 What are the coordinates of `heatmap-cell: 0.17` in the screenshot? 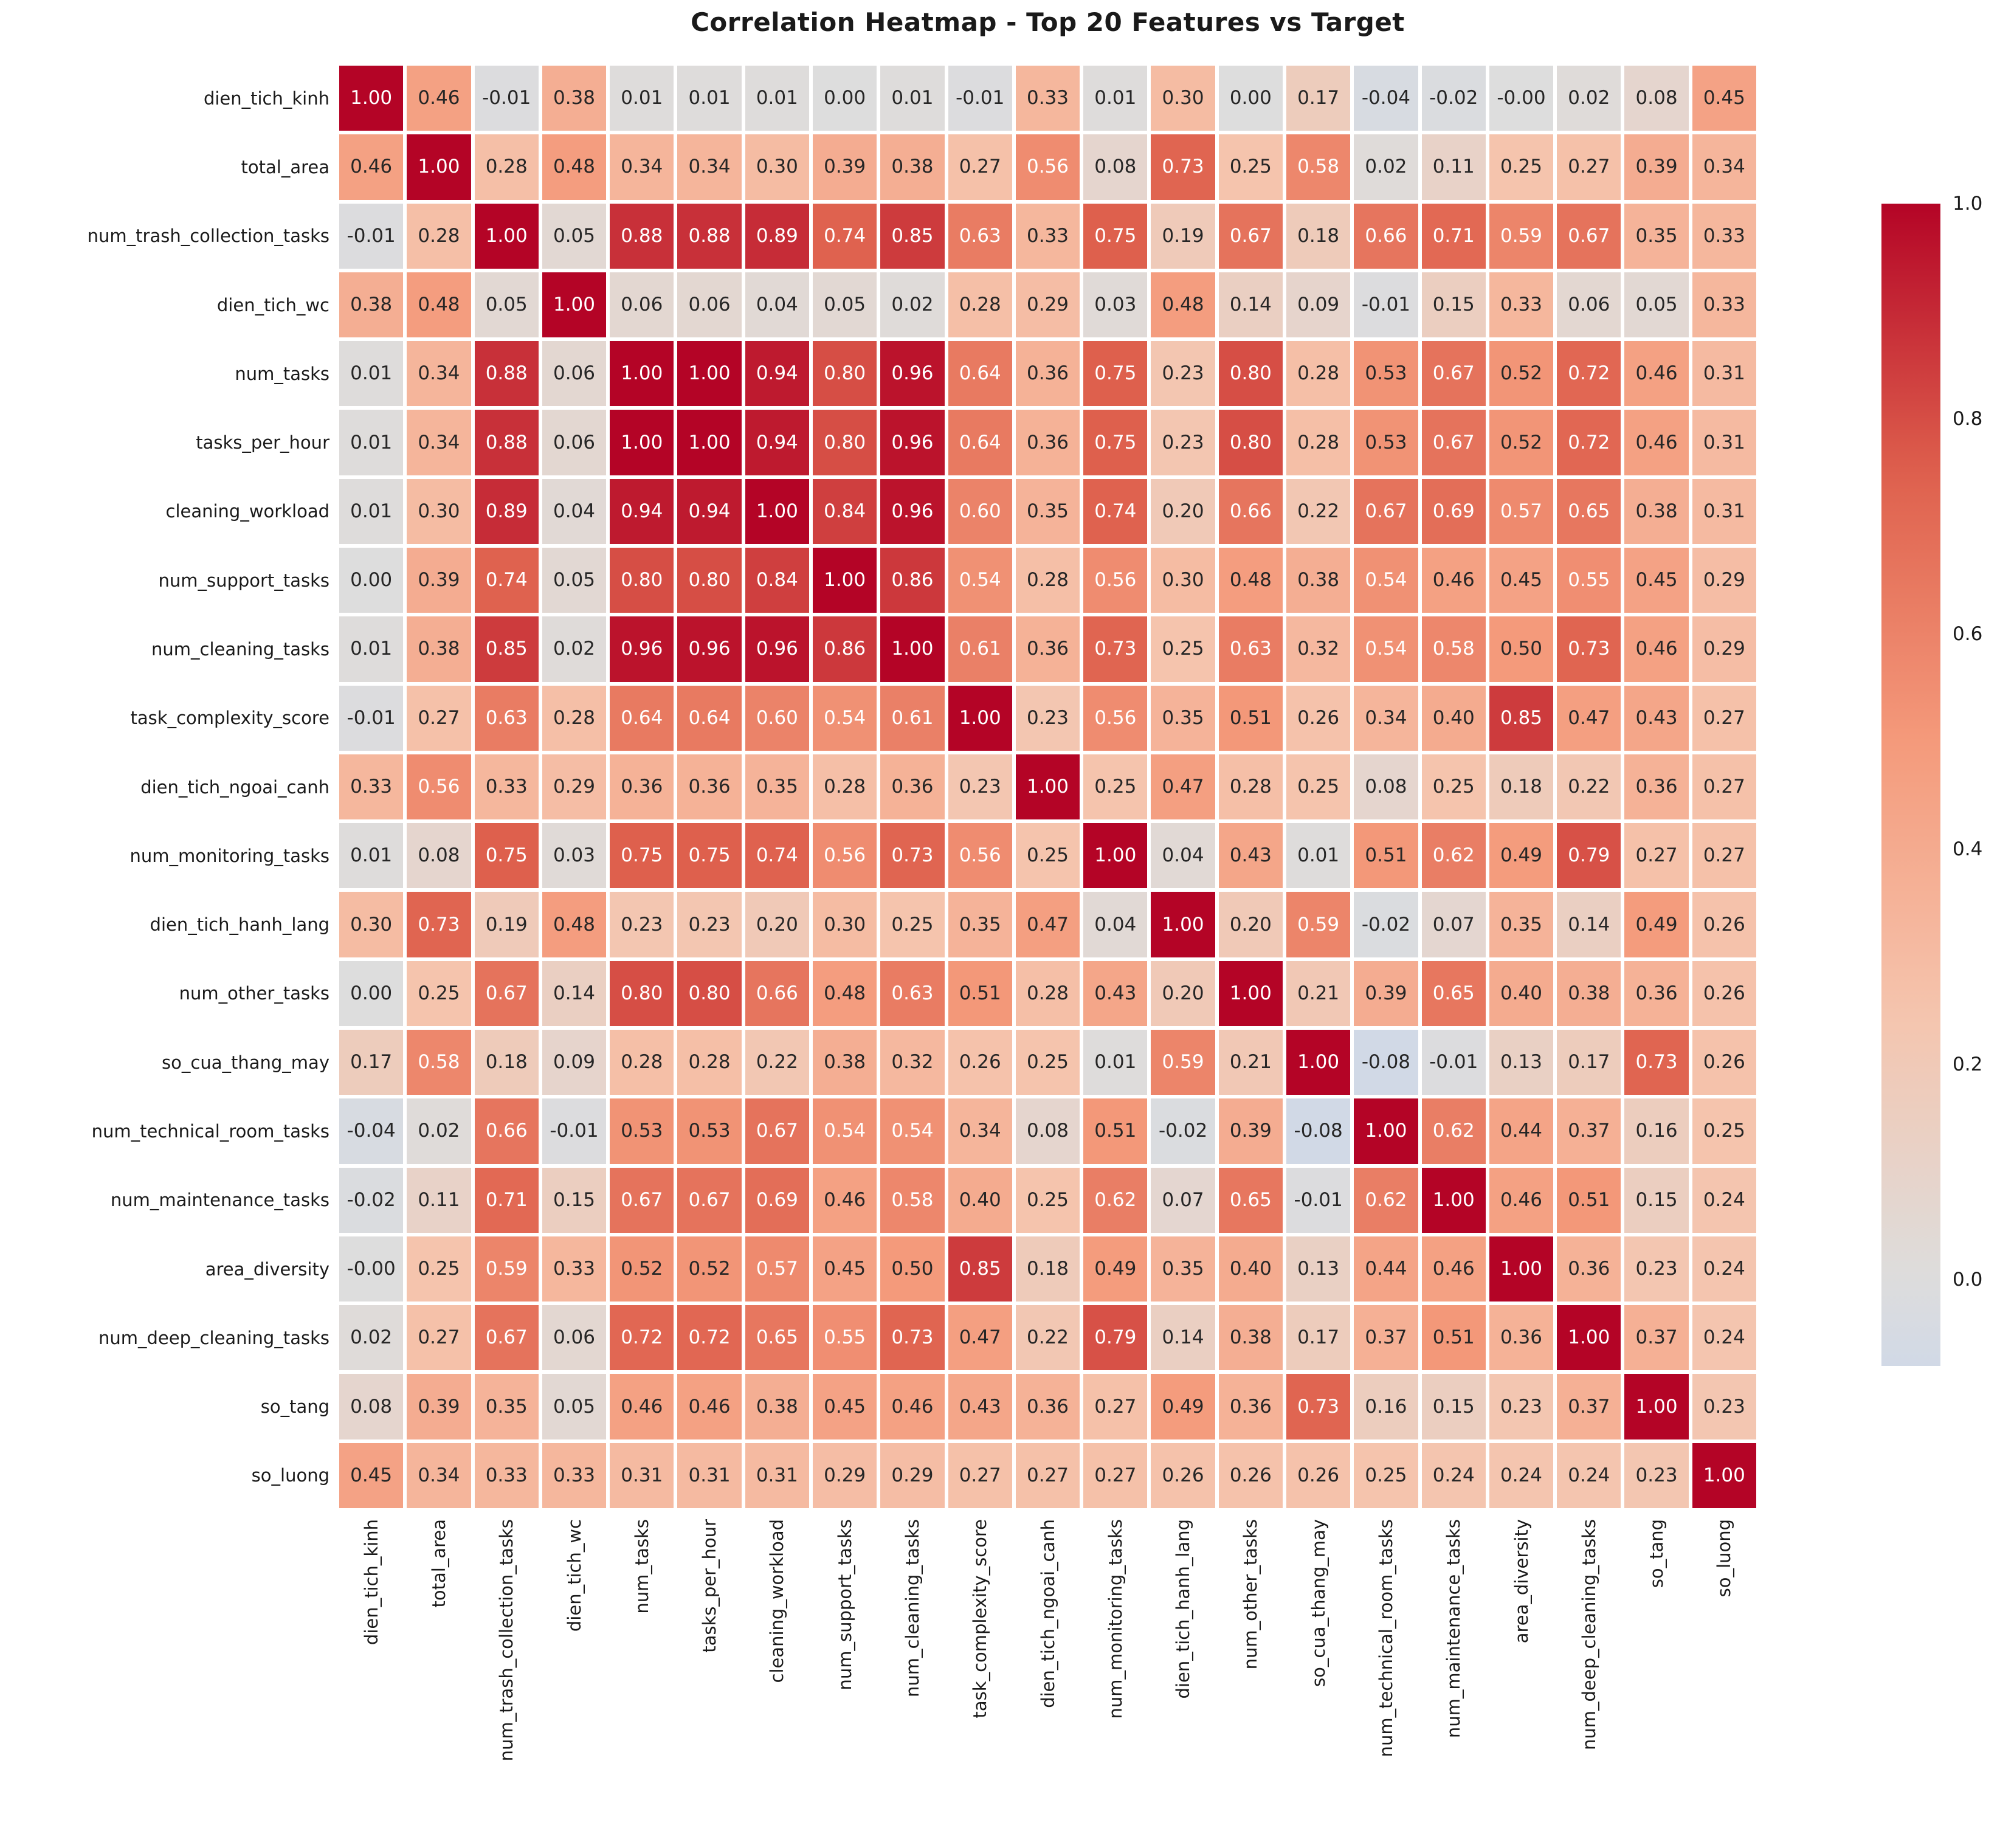 It's located at (1589, 1062).